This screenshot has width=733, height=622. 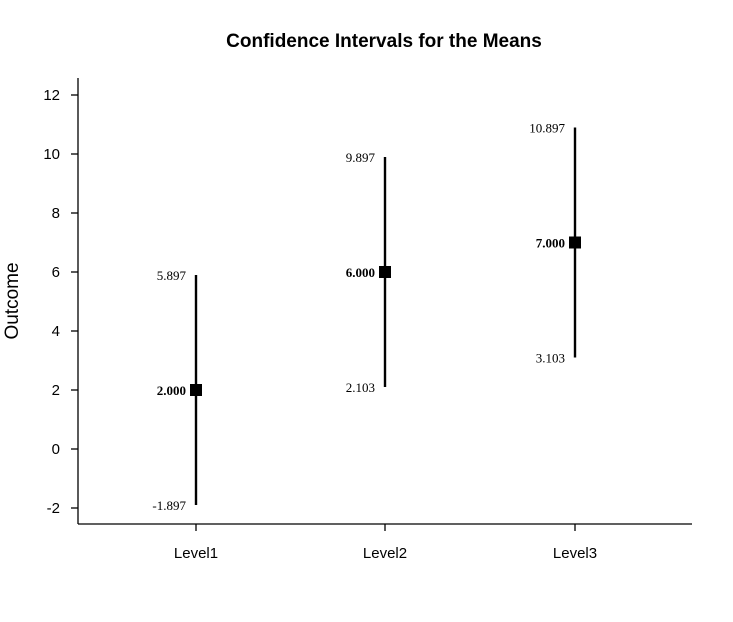 I want to click on x-tick-label-level3: Level3, so click(x=575, y=553).